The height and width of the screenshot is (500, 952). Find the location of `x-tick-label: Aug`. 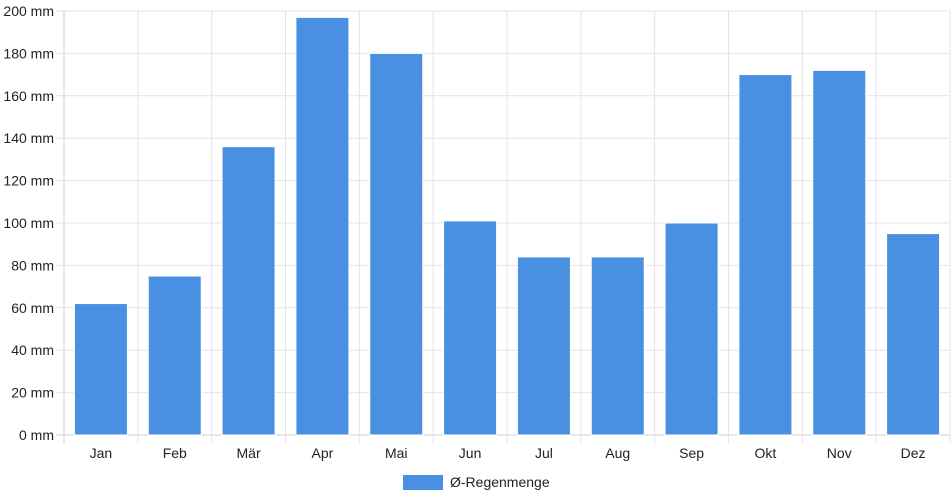

x-tick-label: Aug is located at coordinates (617, 453).